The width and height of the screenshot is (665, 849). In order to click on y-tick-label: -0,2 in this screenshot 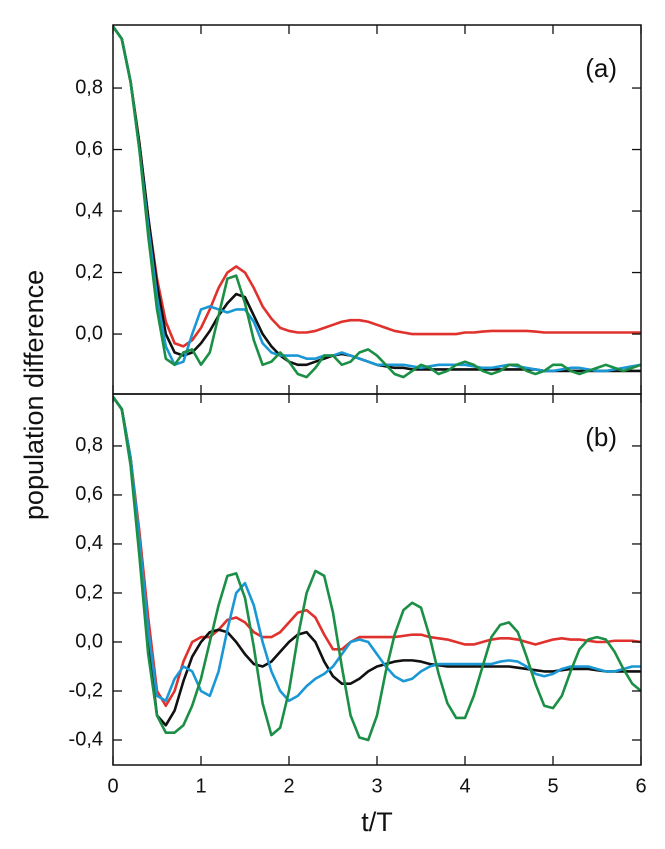, I will do `click(86, 690)`.